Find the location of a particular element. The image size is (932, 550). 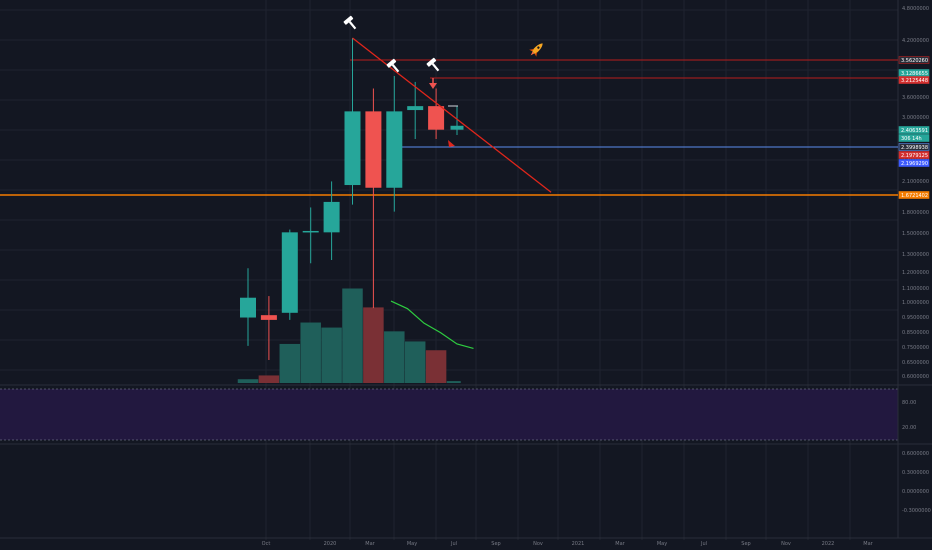

price-tag-label: 1.6721402 is located at coordinates (914, 196).